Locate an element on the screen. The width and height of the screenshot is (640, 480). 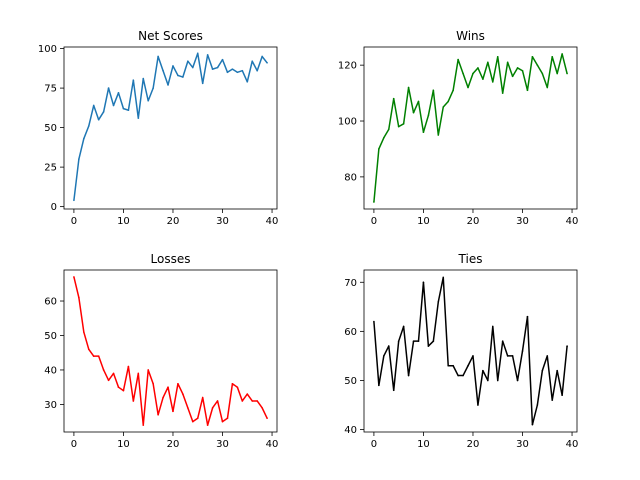
losses-x-tick-label: 30 is located at coordinates (222, 444).